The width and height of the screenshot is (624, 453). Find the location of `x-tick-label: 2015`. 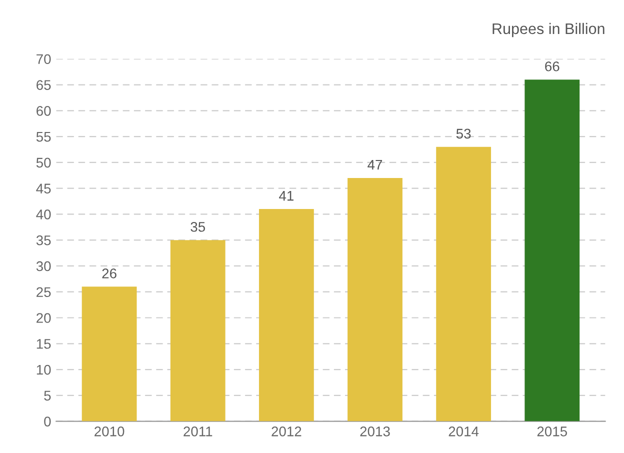

x-tick-label: 2015 is located at coordinates (552, 431).